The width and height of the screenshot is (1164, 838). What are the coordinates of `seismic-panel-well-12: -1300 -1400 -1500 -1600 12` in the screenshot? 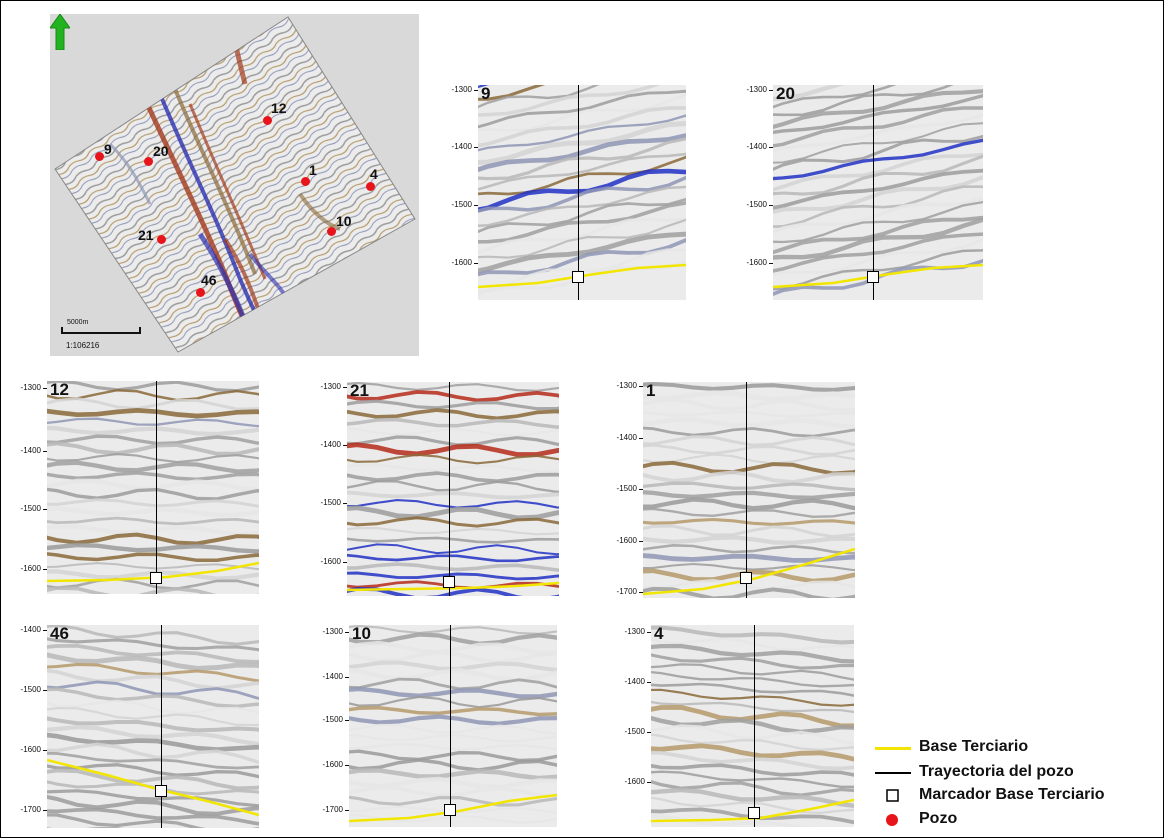 It's located at (140, 487).